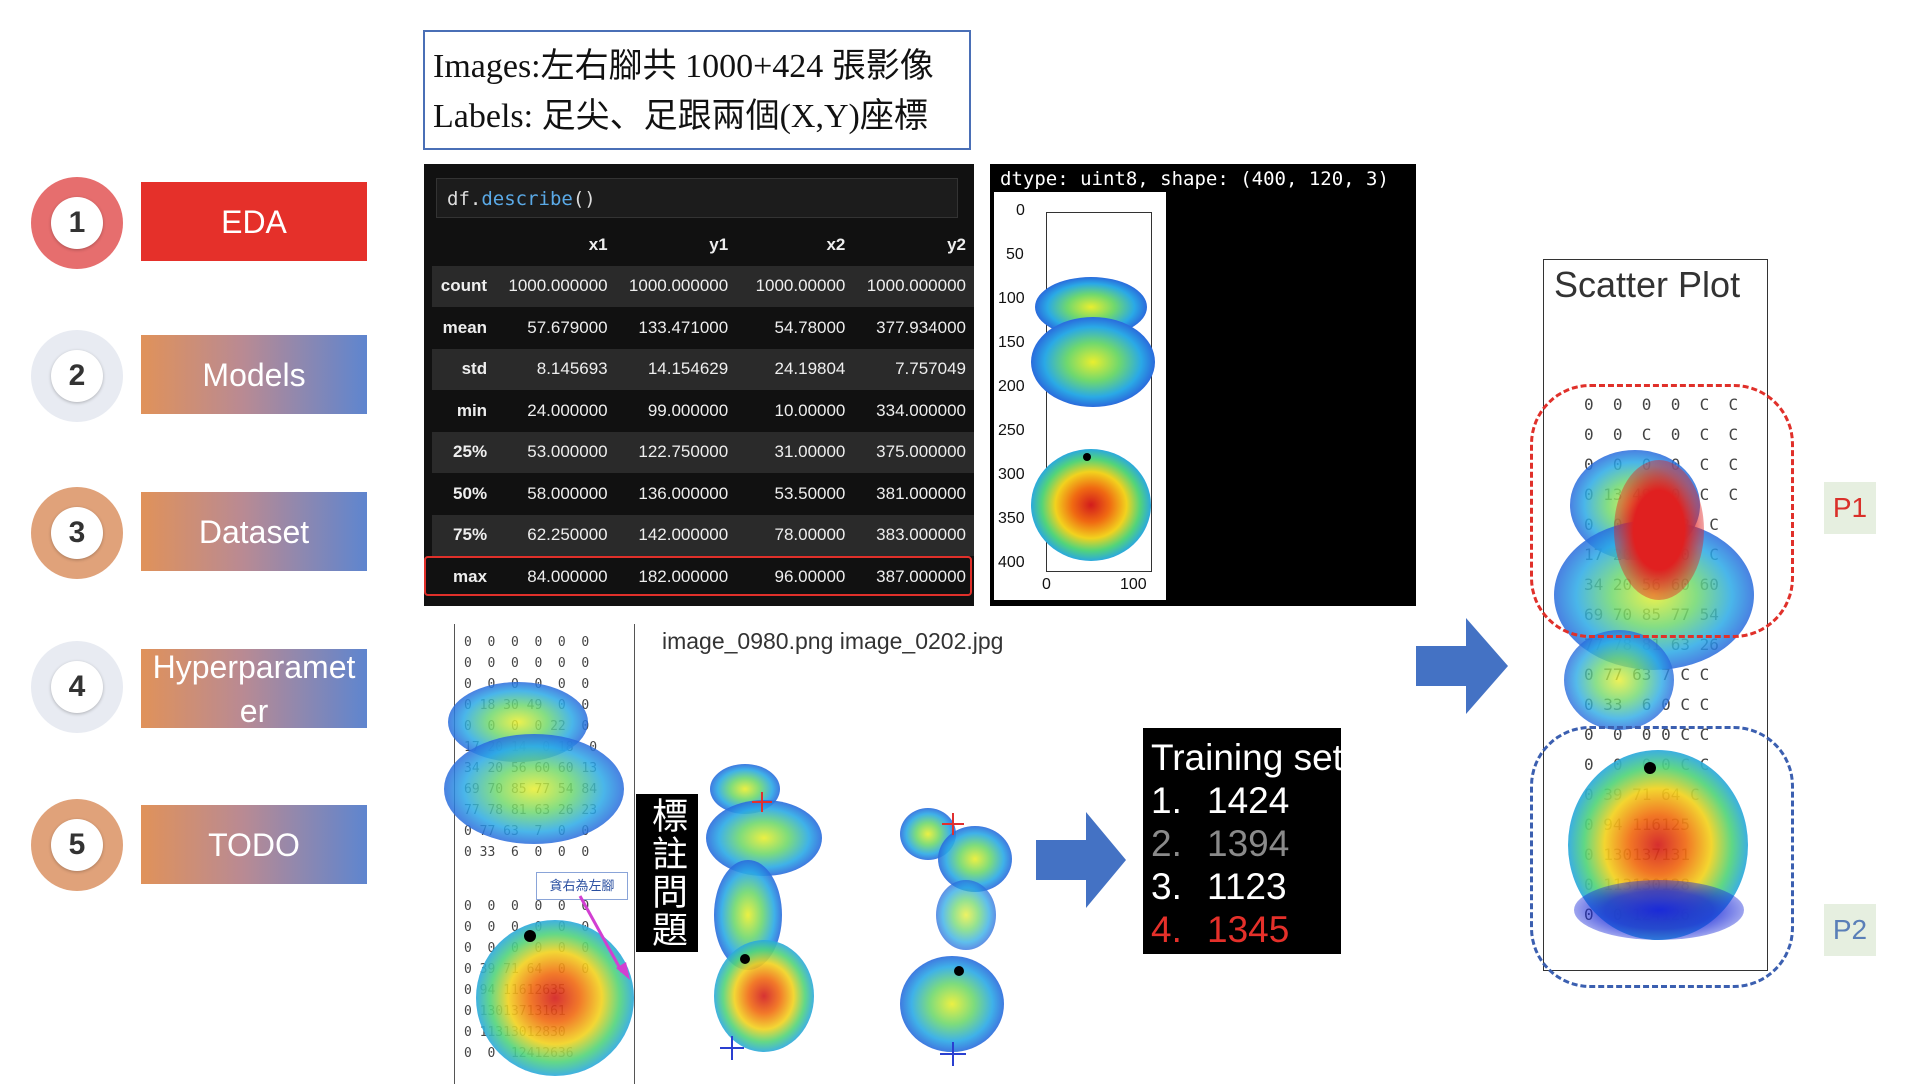 This screenshot has height=1084, width=1920. I want to click on row-label: 50%, so click(470, 493).